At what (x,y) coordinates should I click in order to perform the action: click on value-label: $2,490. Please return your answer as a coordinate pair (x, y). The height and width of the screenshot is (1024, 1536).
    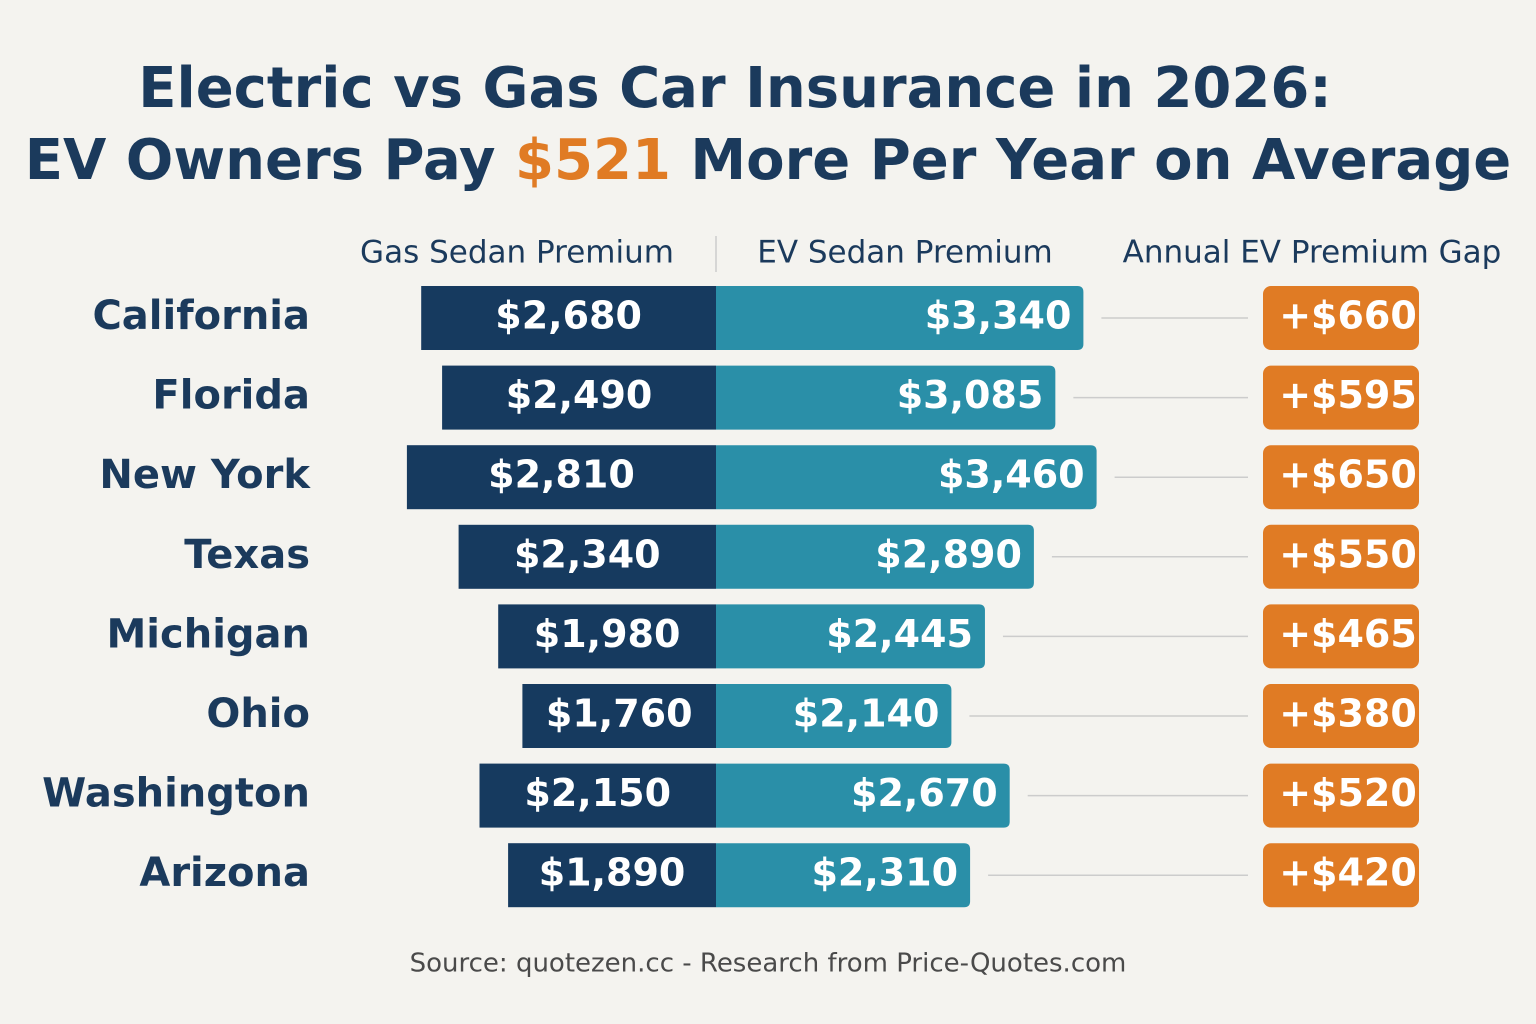
    Looking at the image, I should click on (579, 395).